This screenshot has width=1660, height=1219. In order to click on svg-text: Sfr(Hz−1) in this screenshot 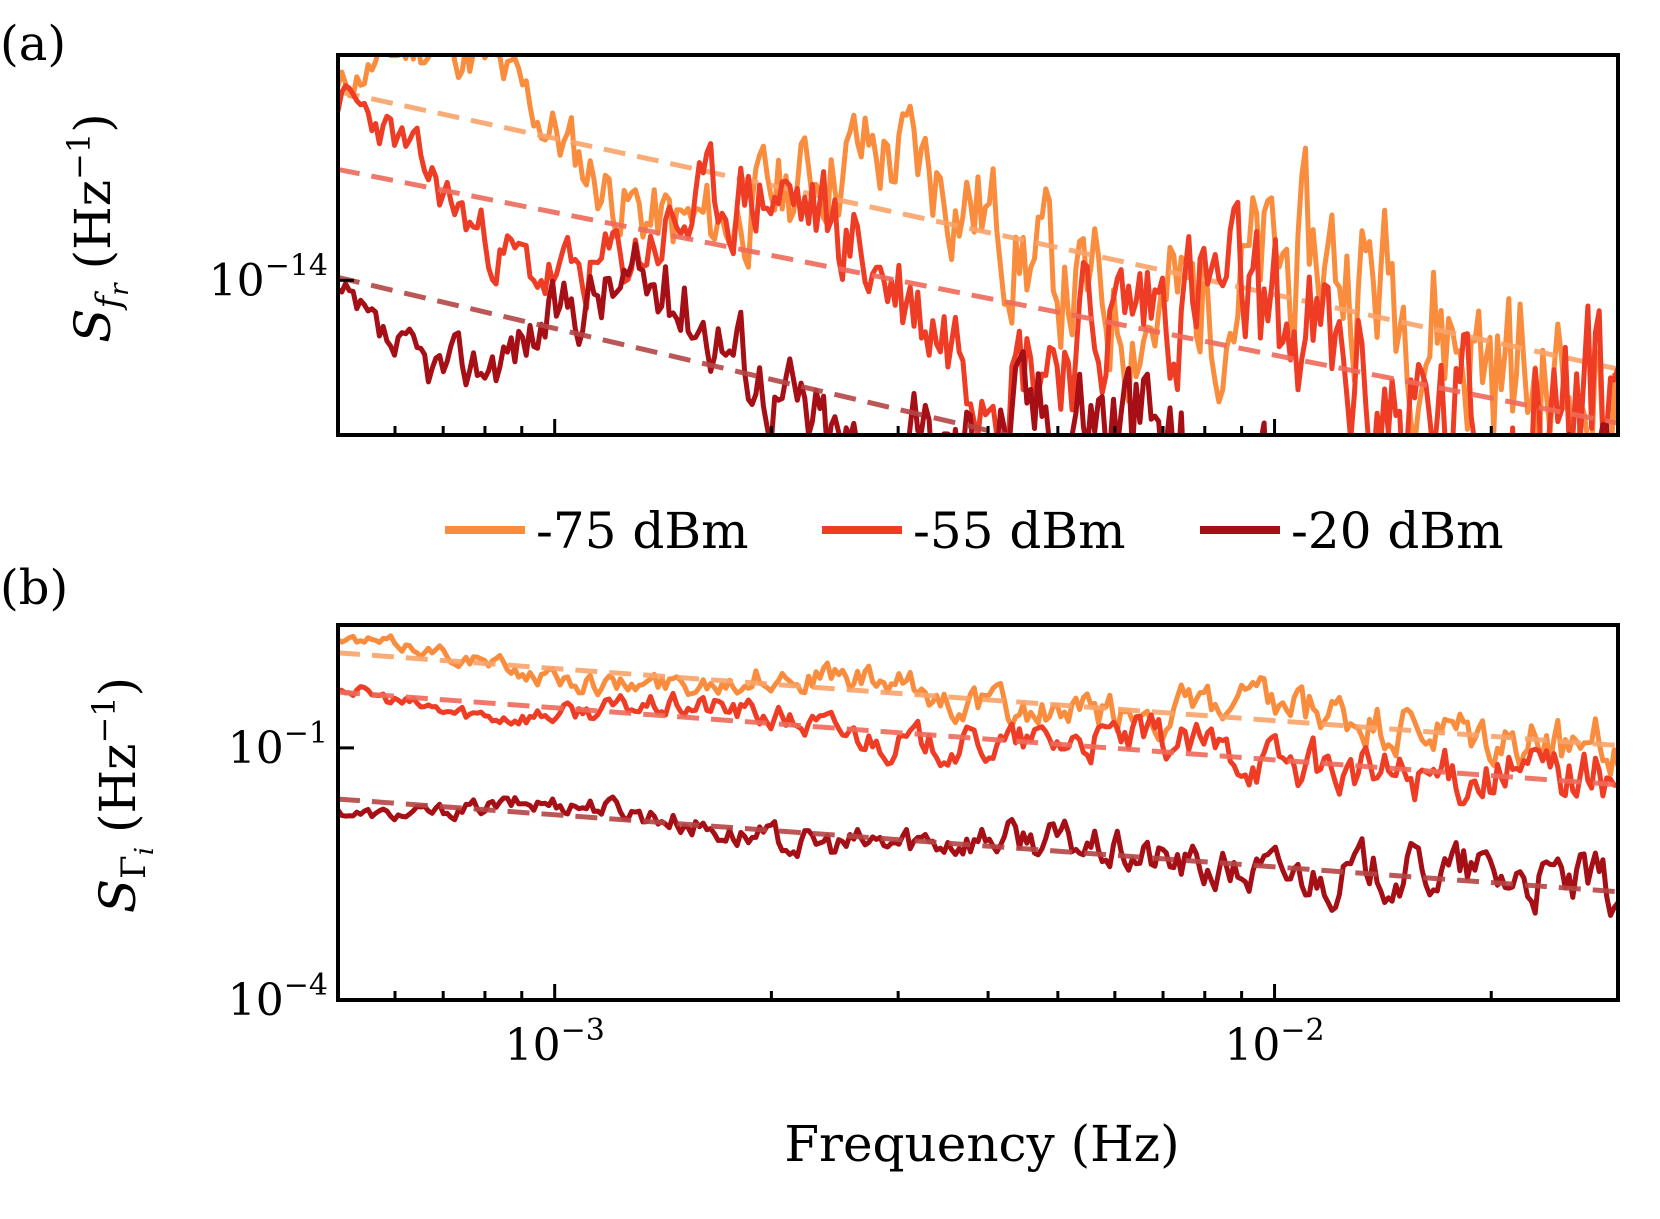, I will do `click(97, 227)`.